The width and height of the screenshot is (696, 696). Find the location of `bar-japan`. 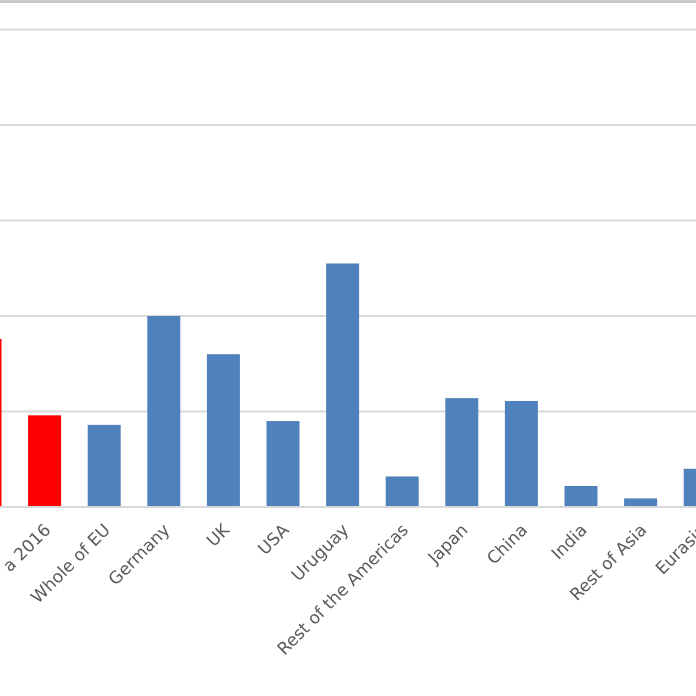

bar-japan is located at coordinates (462, 452).